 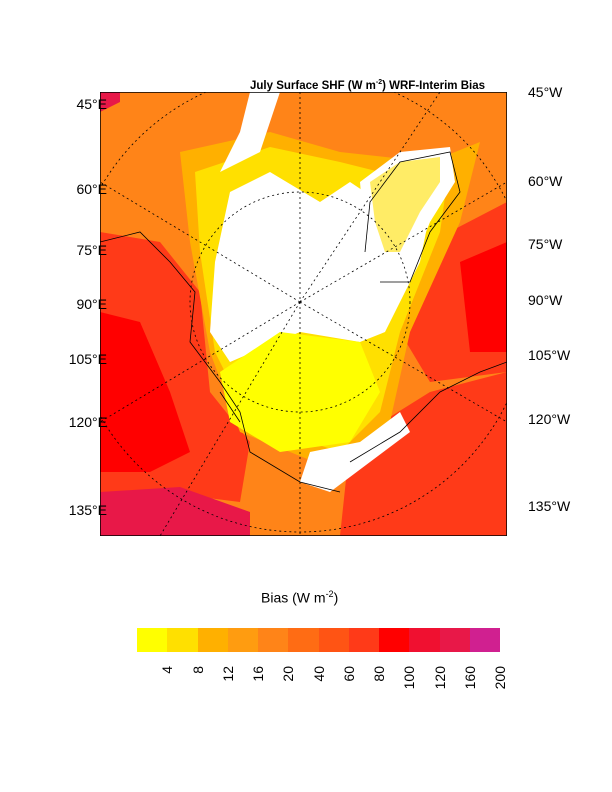 What do you see at coordinates (545, 300) in the screenshot?
I see `lon-label-right: 90°W` at bounding box center [545, 300].